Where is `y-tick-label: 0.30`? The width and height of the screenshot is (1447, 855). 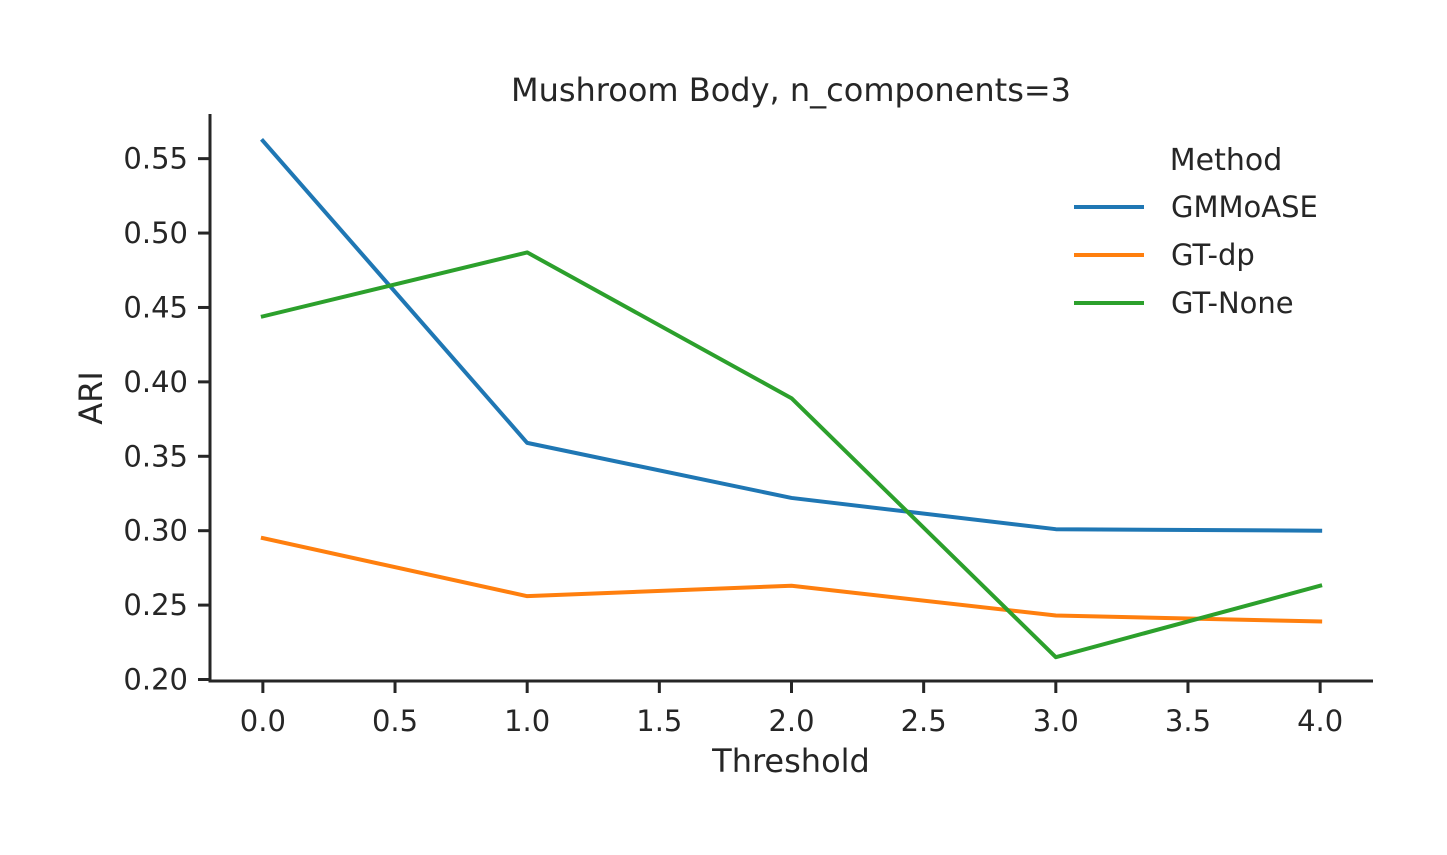 y-tick-label: 0.30 is located at coordinates (155, 531).